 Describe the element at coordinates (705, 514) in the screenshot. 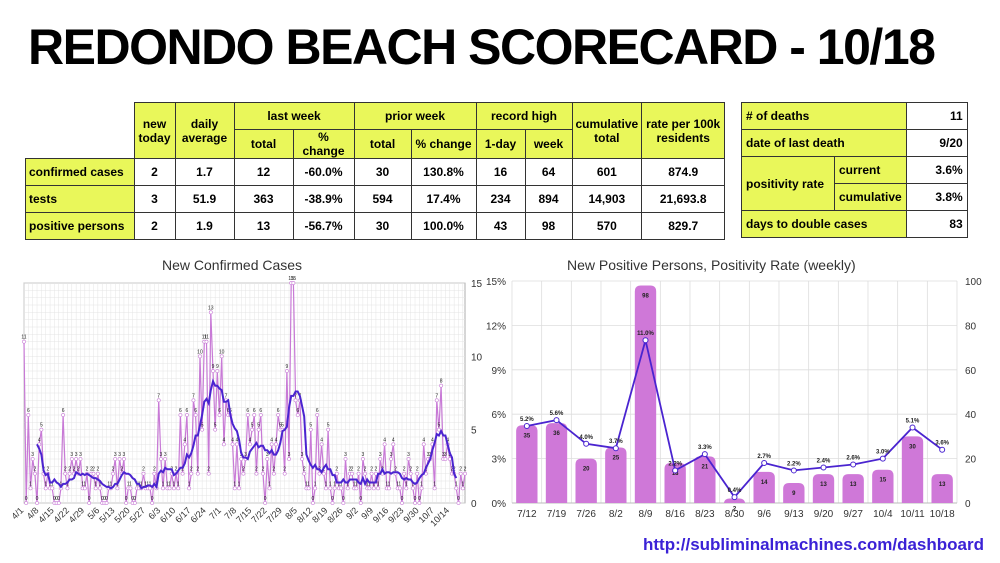

I see `chart2-x-tick: 8/23` at that location.